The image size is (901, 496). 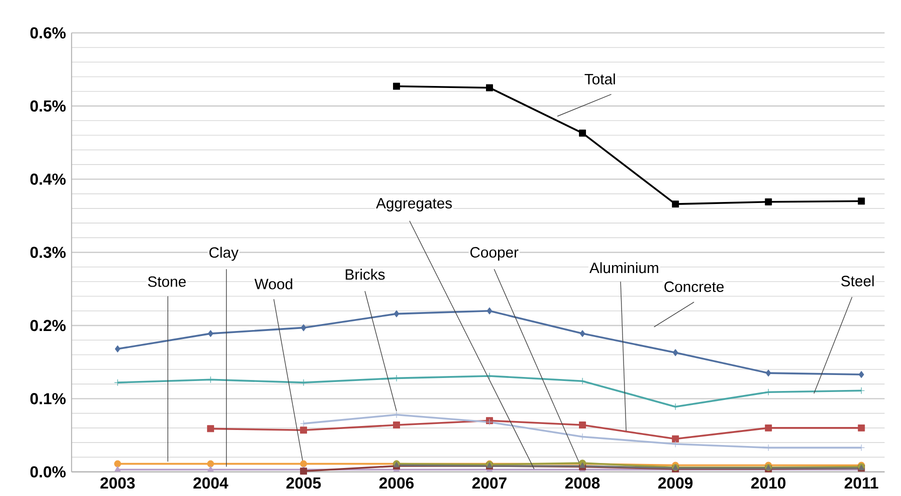 I want to click on x-tick-label: 2008, so click(x=582, y=483).